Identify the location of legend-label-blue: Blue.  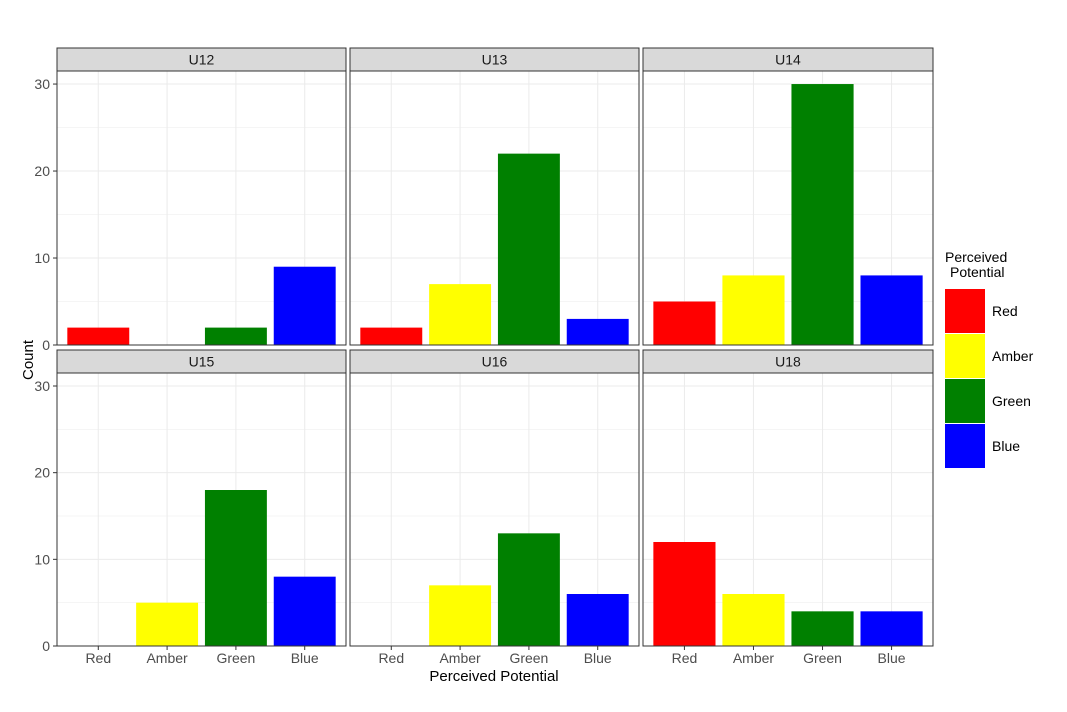
(1006, 446).